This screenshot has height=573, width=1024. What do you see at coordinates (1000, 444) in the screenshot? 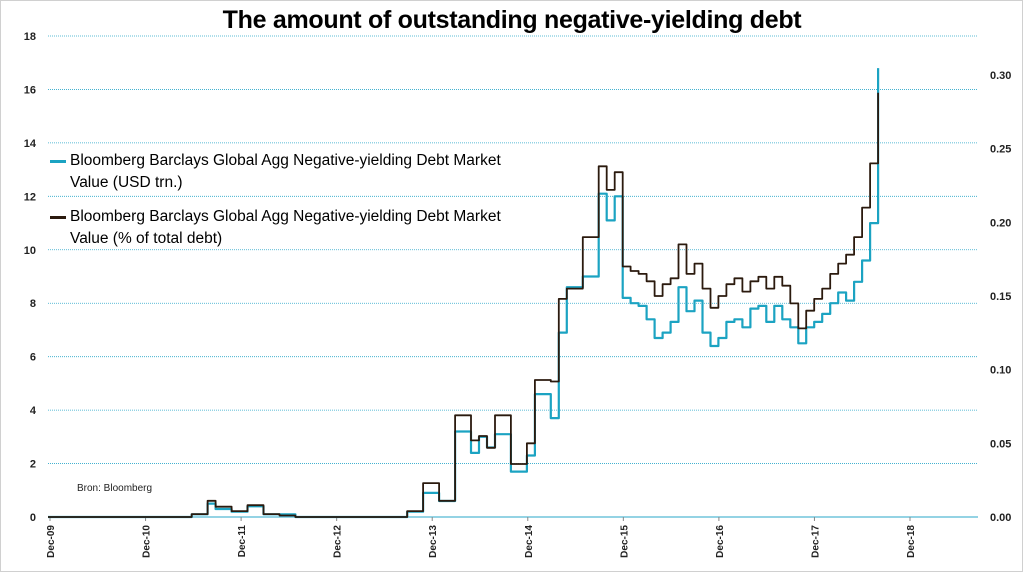
I see `y-right-tick-label: 0.05` at bounding box center [1000, 444].